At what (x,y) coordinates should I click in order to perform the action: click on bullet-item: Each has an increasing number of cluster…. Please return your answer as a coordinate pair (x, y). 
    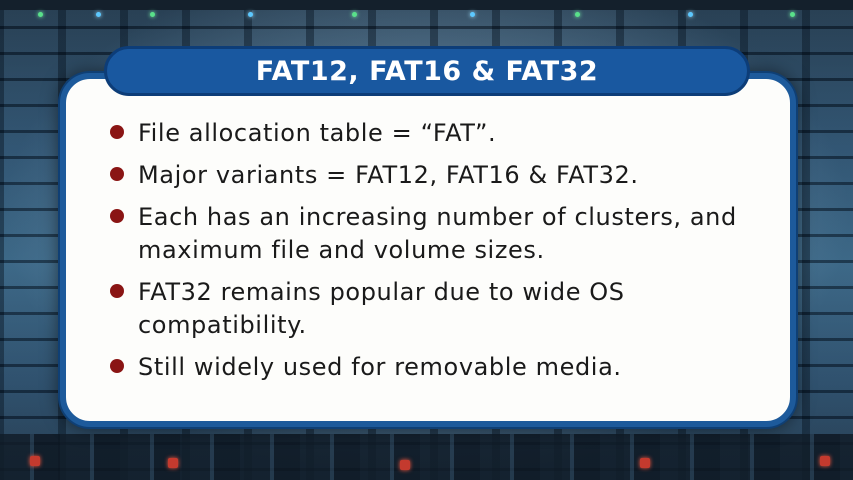
    Looking at the image, I should click on (440, 234).